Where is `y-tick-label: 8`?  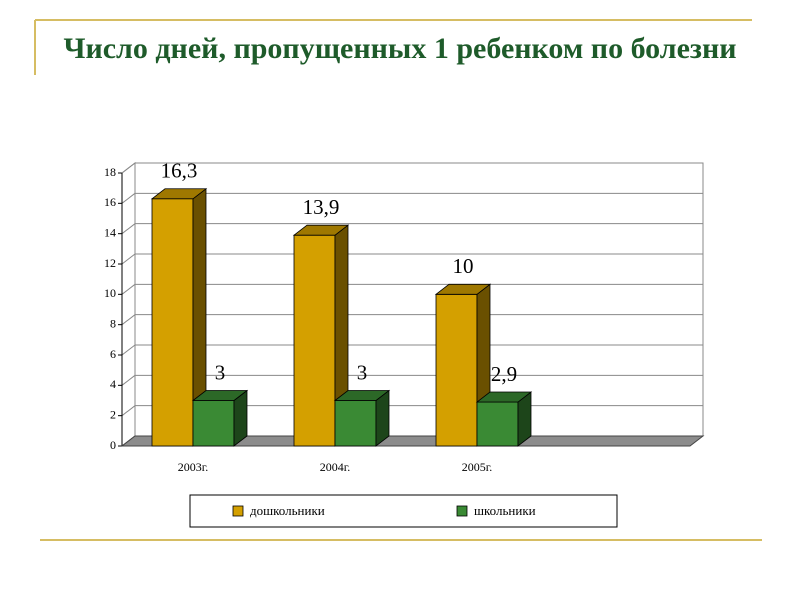 y-tick-label: 8 is located at coordinates (113, 323).